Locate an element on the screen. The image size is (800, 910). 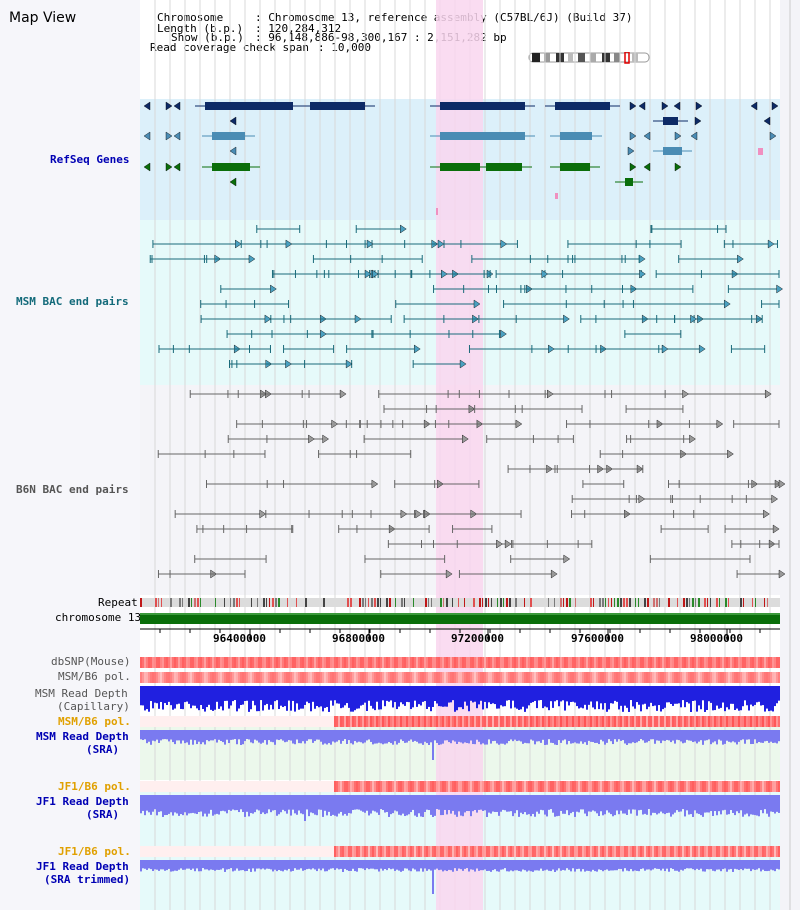
track-label-msm-b6-pol-2: MSM/B6 pol. is located at coordinates (94, 721).